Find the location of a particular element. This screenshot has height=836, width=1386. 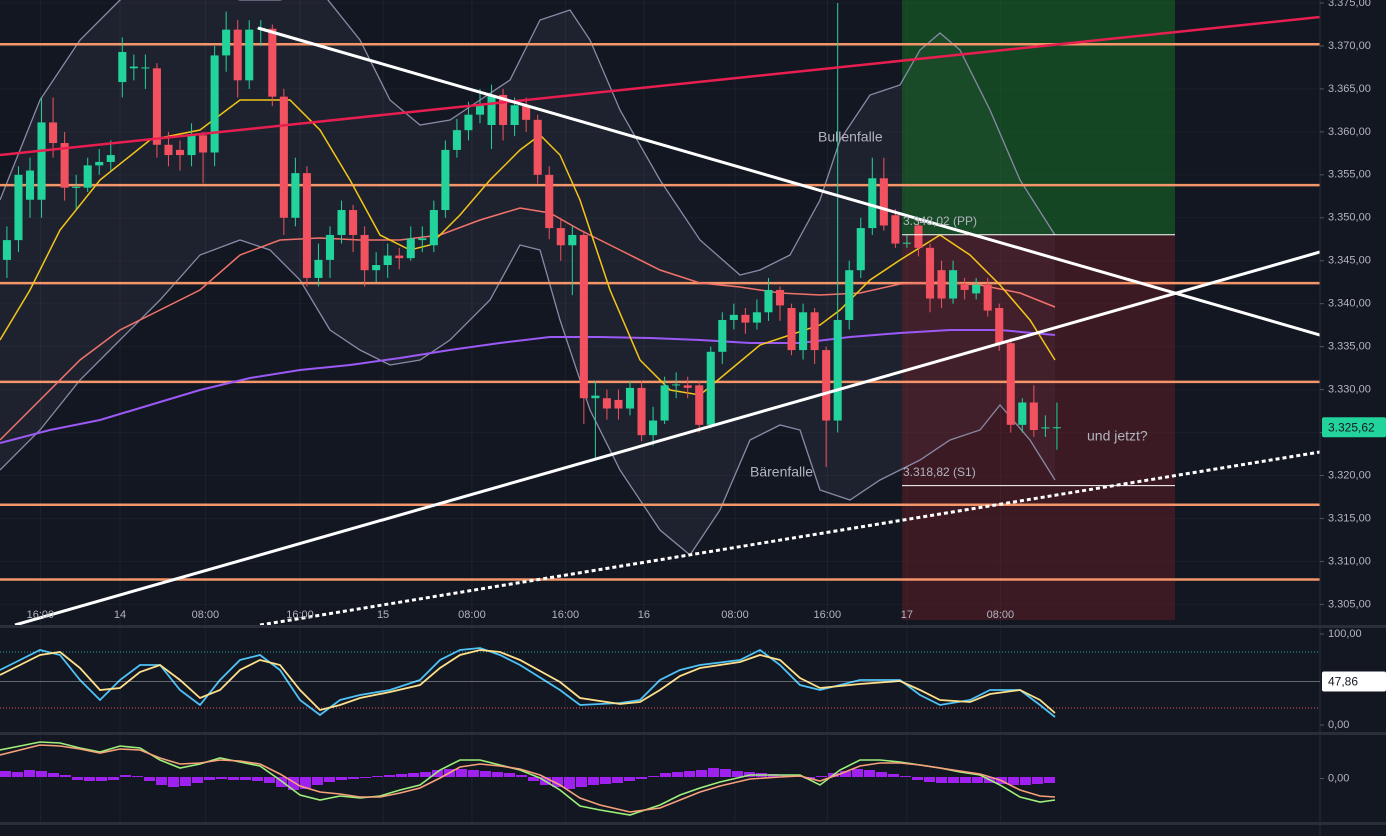

y-tick-label: 3.305,00 is located at coordinates (1349, 604).